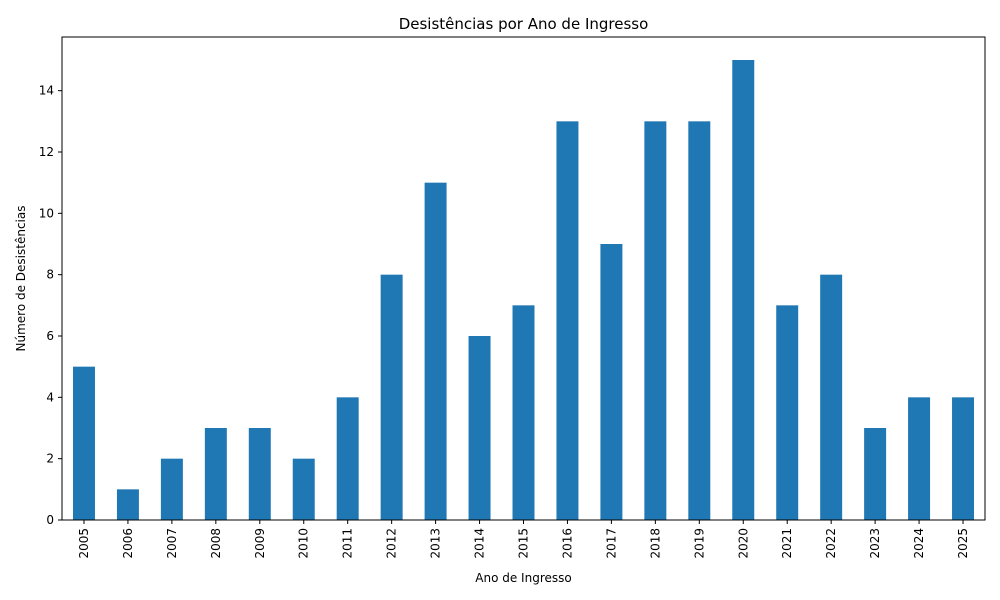 This screenshot has height=600, width=1000. Describe the element at coordinates (831, 543) in the screenshot. I see `x-tick-label: 2022` at that location.